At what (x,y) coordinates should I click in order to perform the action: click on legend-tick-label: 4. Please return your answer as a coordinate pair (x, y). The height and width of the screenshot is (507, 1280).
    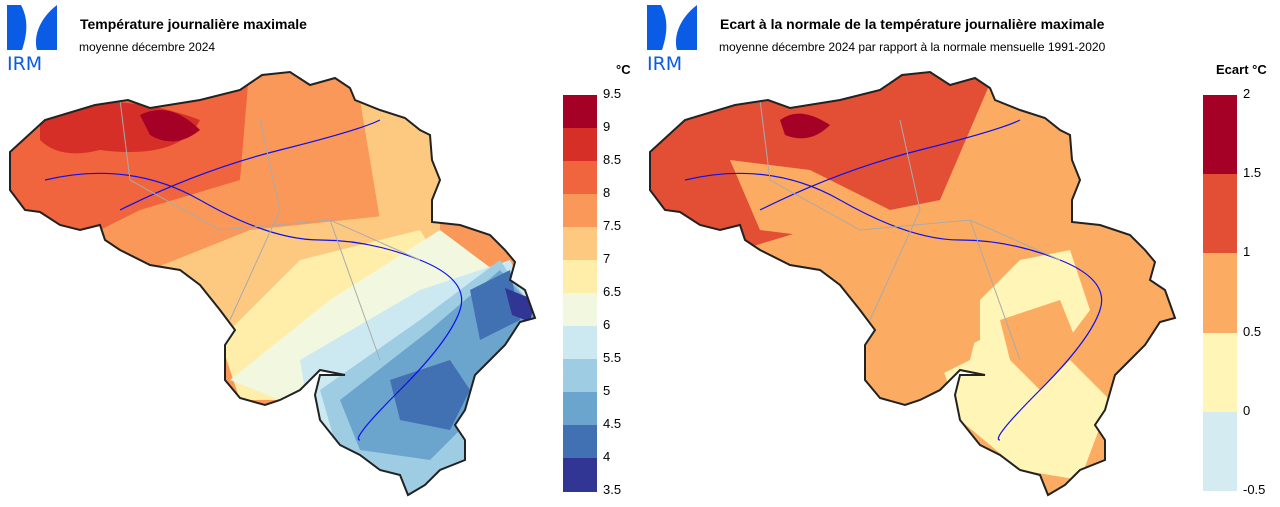
    Looking at the image, I should click on (607, 456).